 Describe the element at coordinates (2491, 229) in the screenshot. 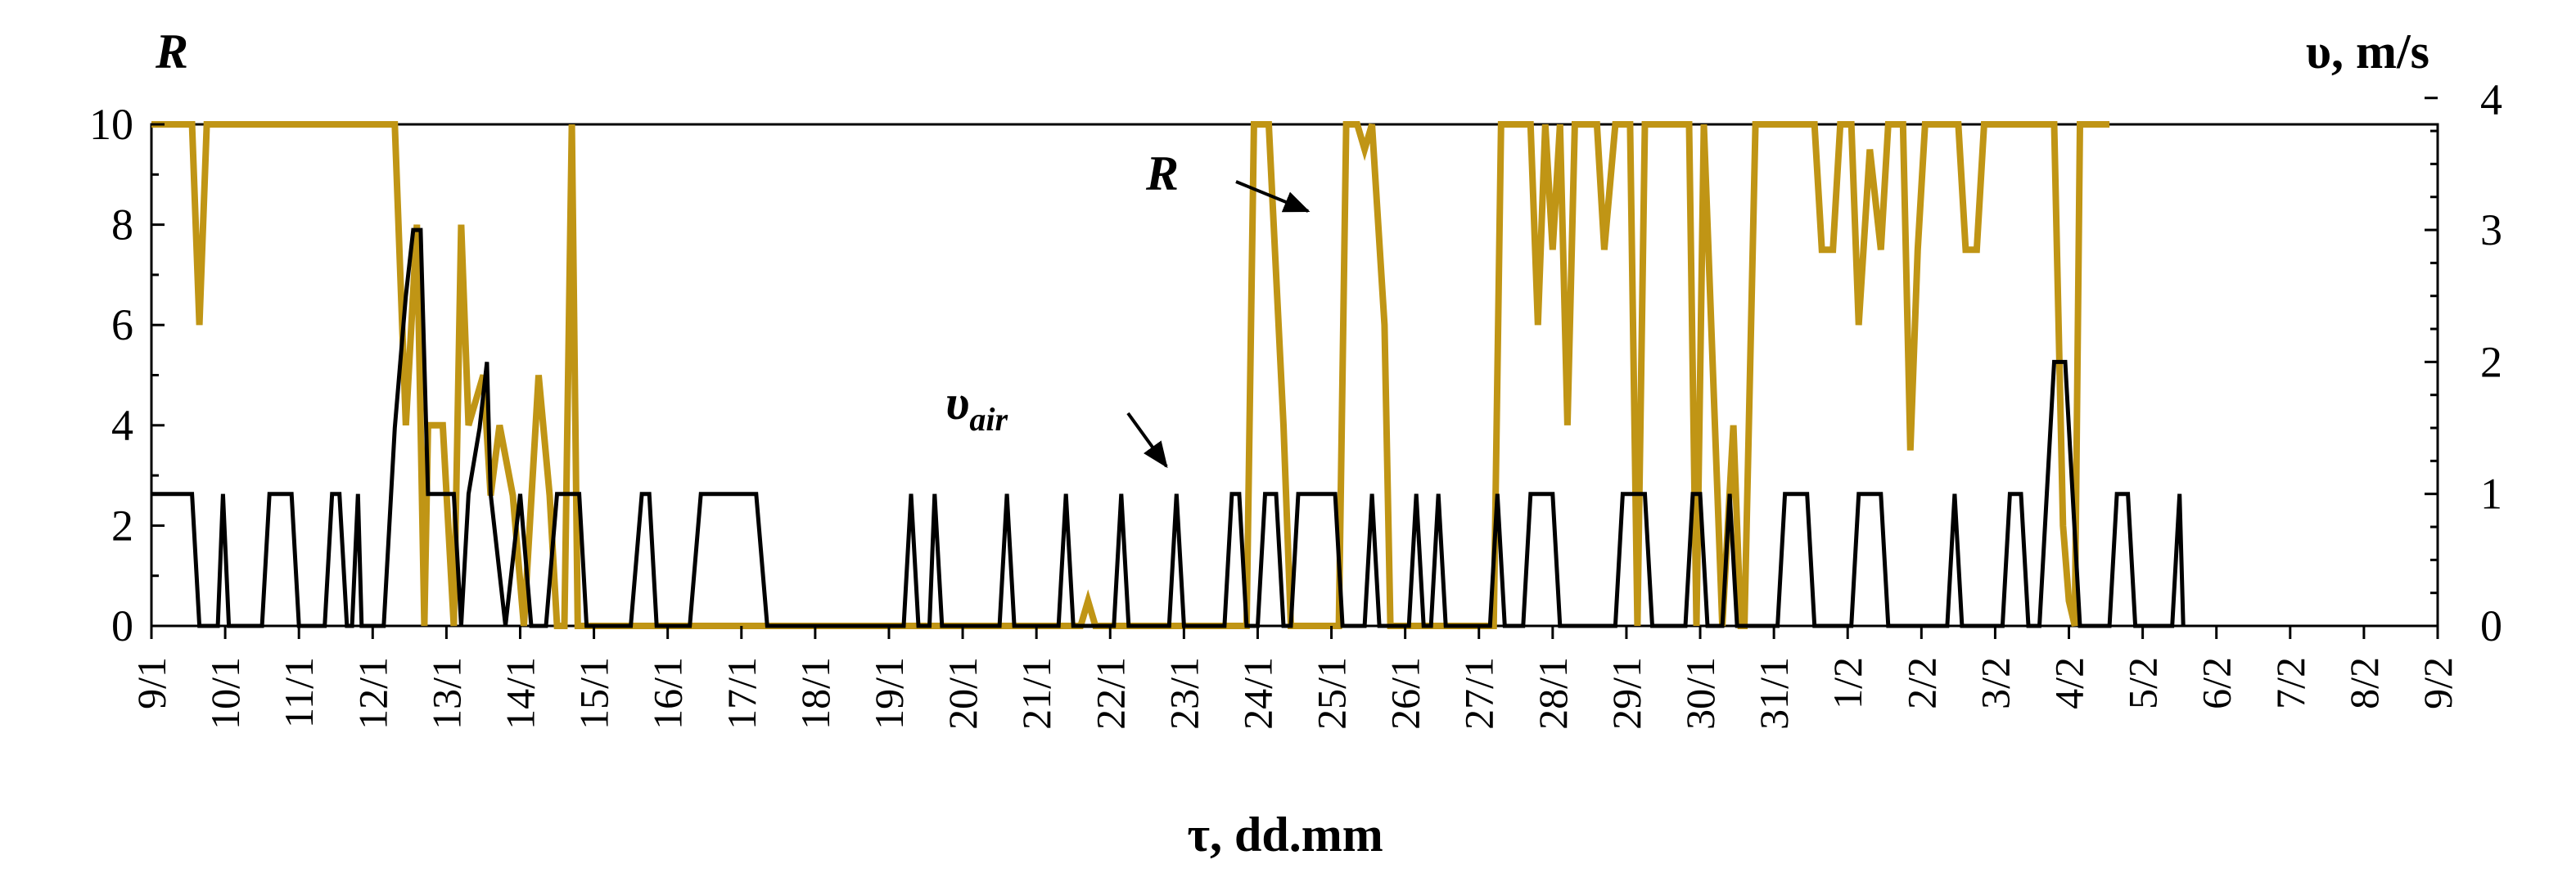

I see `y-right-tick-label-3: 3` at that location.